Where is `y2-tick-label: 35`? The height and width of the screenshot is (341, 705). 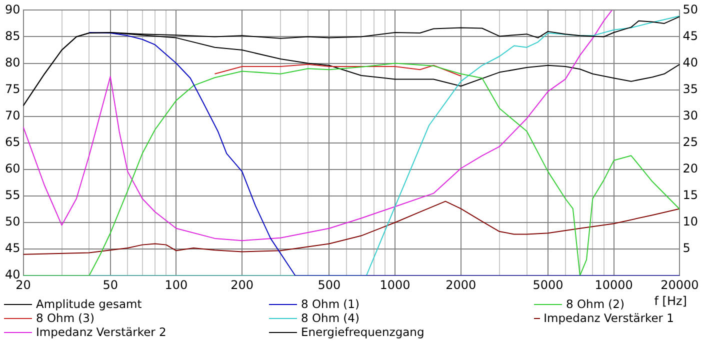 y2-tick-label: 35 is located at coordinates (690, 89).